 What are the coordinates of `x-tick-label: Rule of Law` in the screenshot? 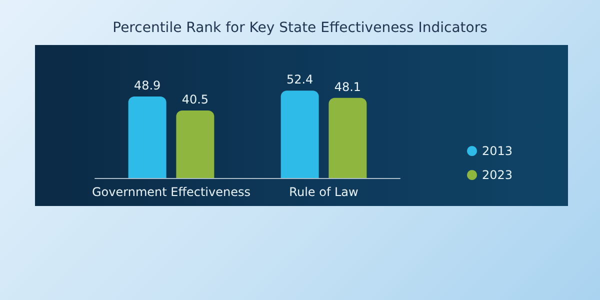 It's located at (324, 192).